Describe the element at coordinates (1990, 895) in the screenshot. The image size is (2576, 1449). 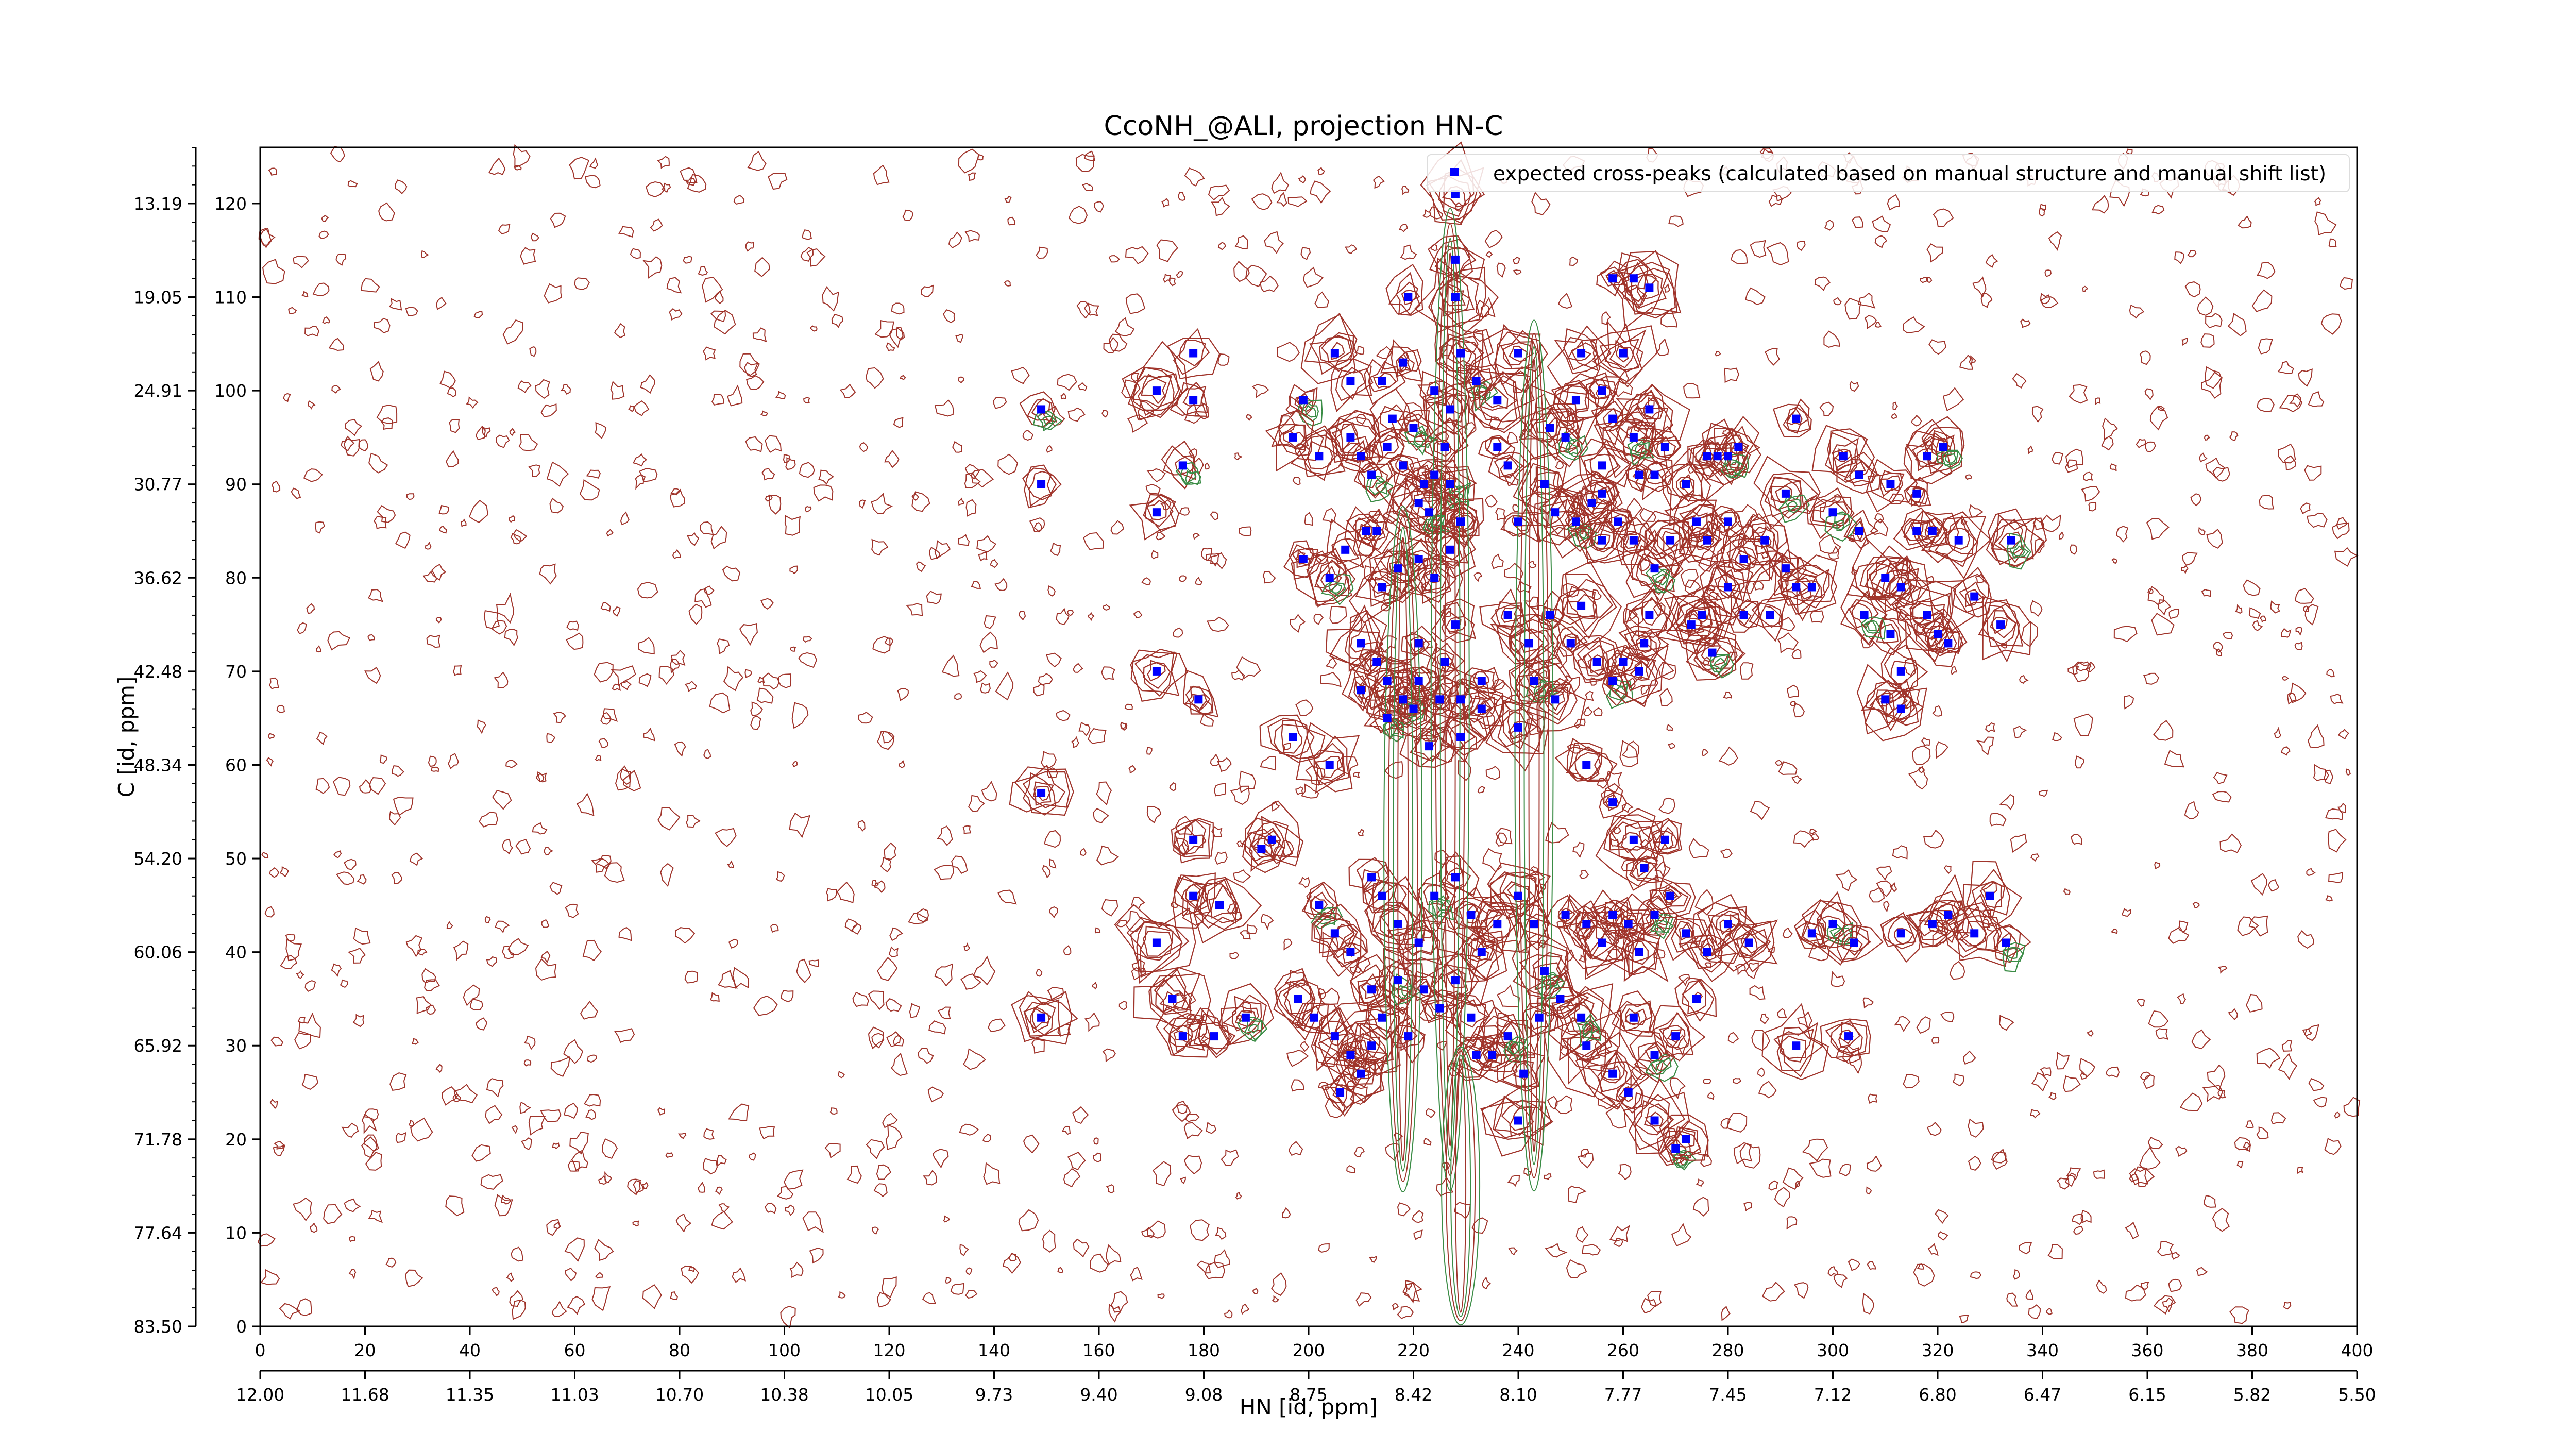
I see `cross-peak-marker: 330, 46` at that location.